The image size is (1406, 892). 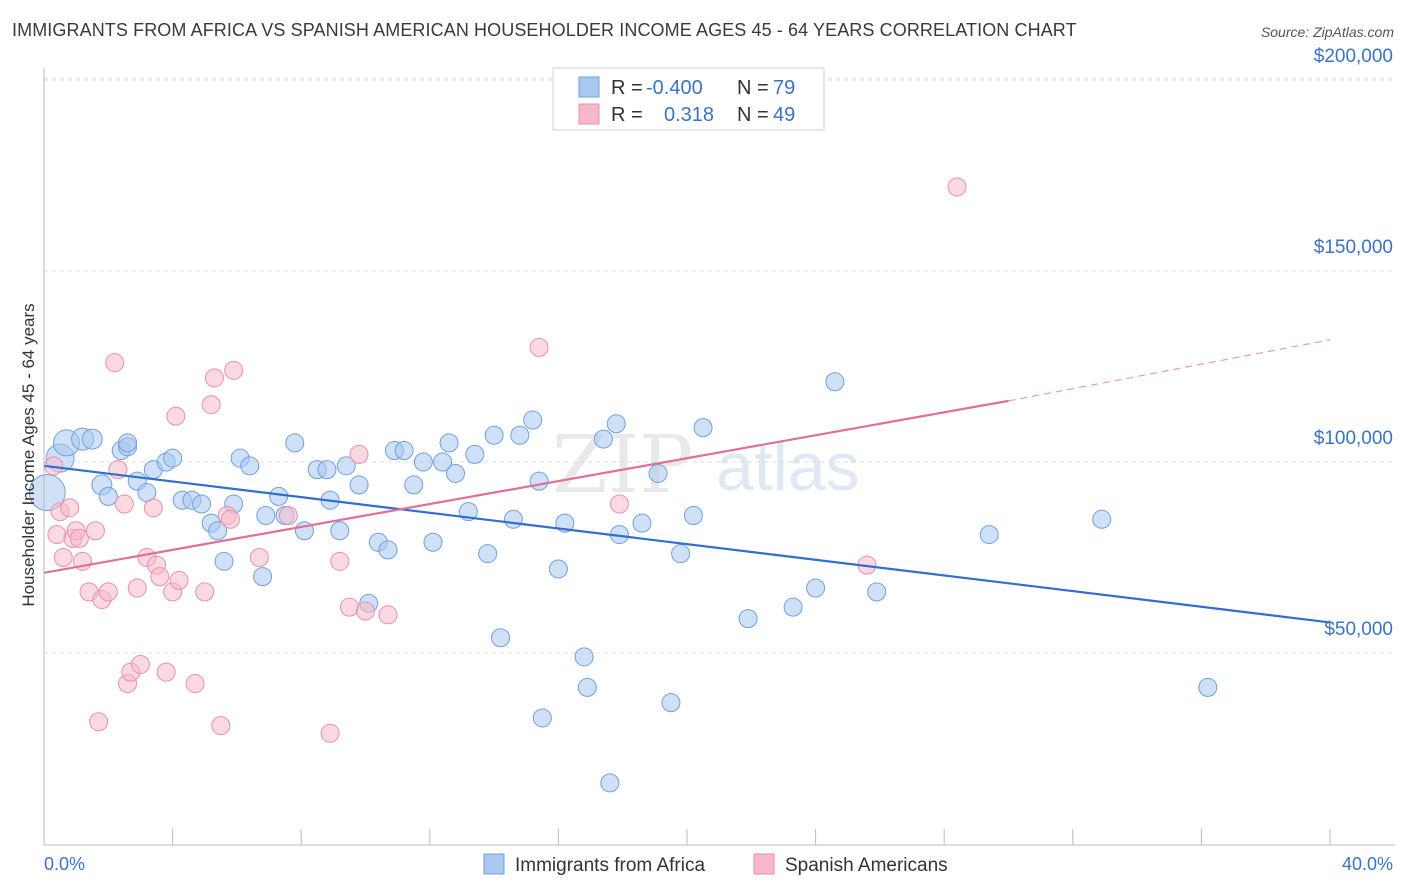 I want to click on legend-swatch-africa, so click(x=589, y=87).